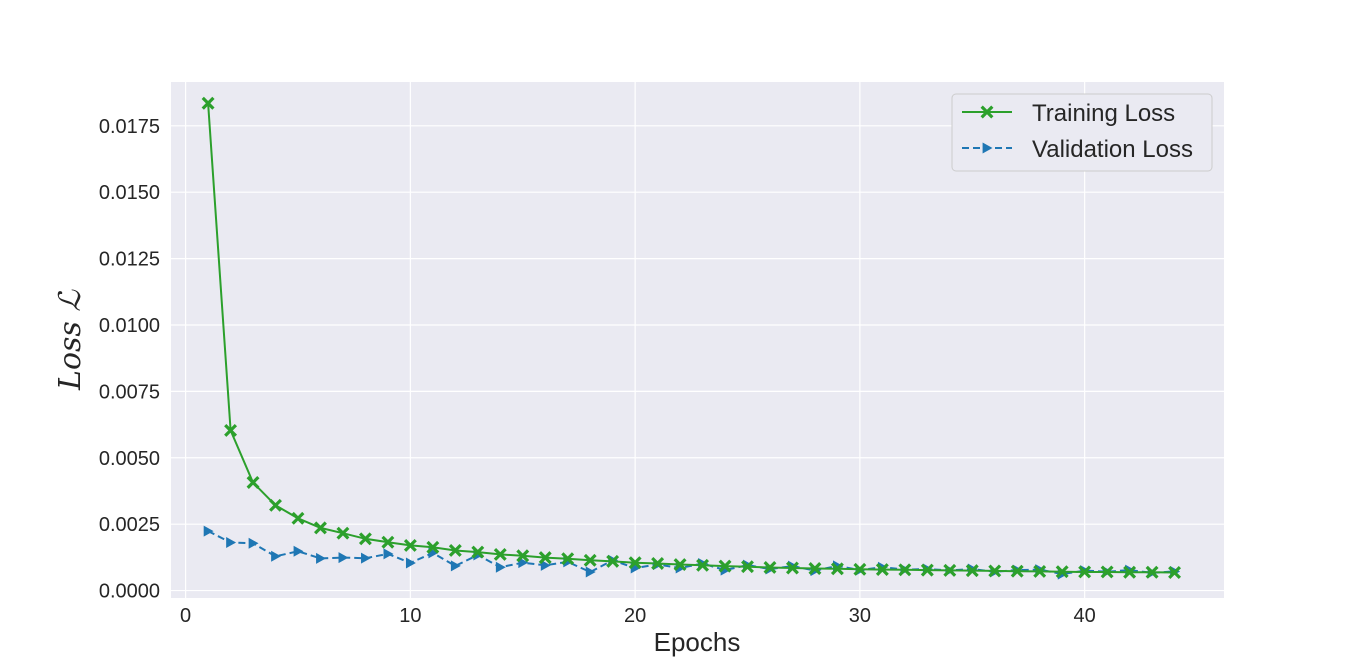  I want to click on legend-label-validation: Validation Loss, so click(1112, 149).